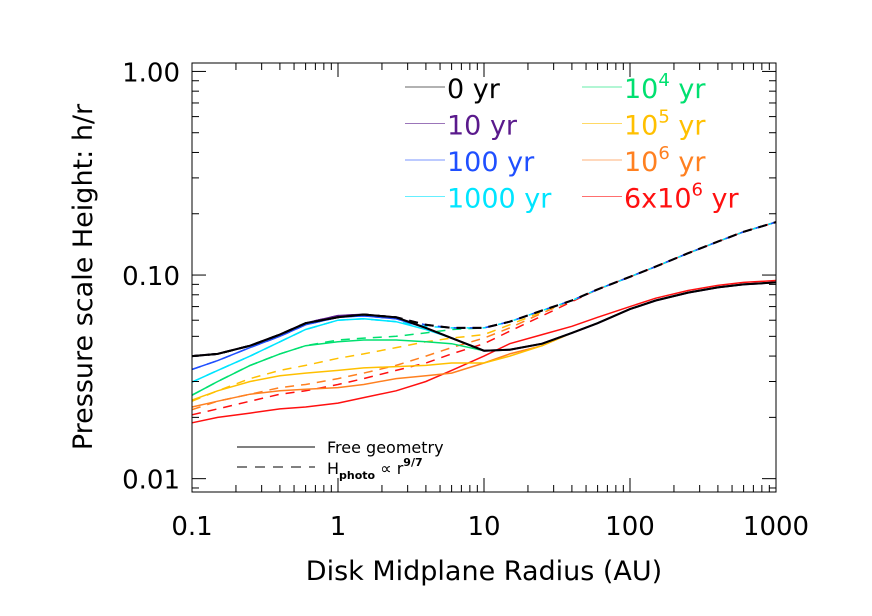 This screenshot has height=616, width=872. Describe the element at coordinates (389, 468) in the screenshot. I see `dashed-label-mid: ∝ r` at that location.